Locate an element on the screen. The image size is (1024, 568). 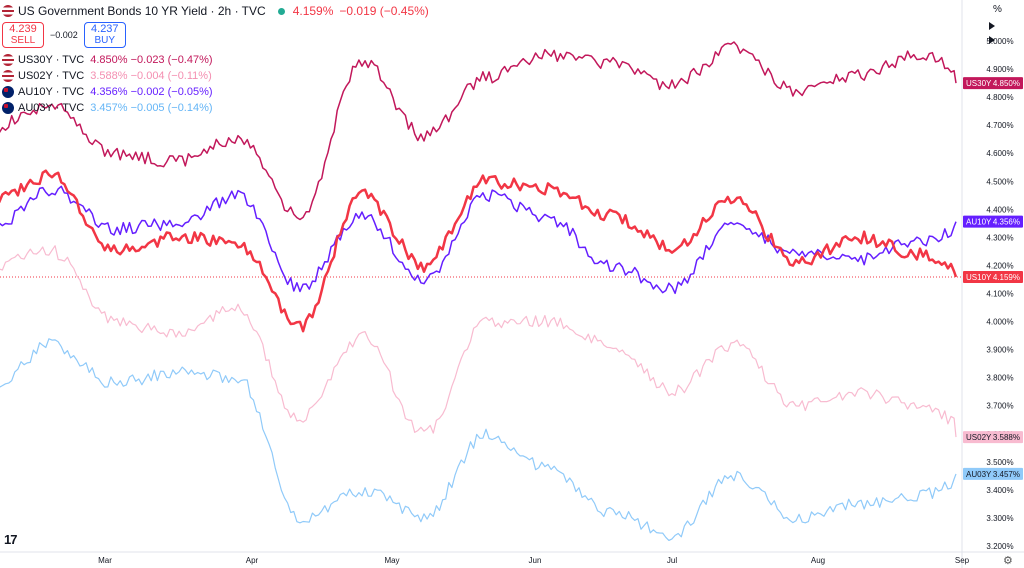
price-tag-value: 4.159% is located at coordinates (1006, 277).